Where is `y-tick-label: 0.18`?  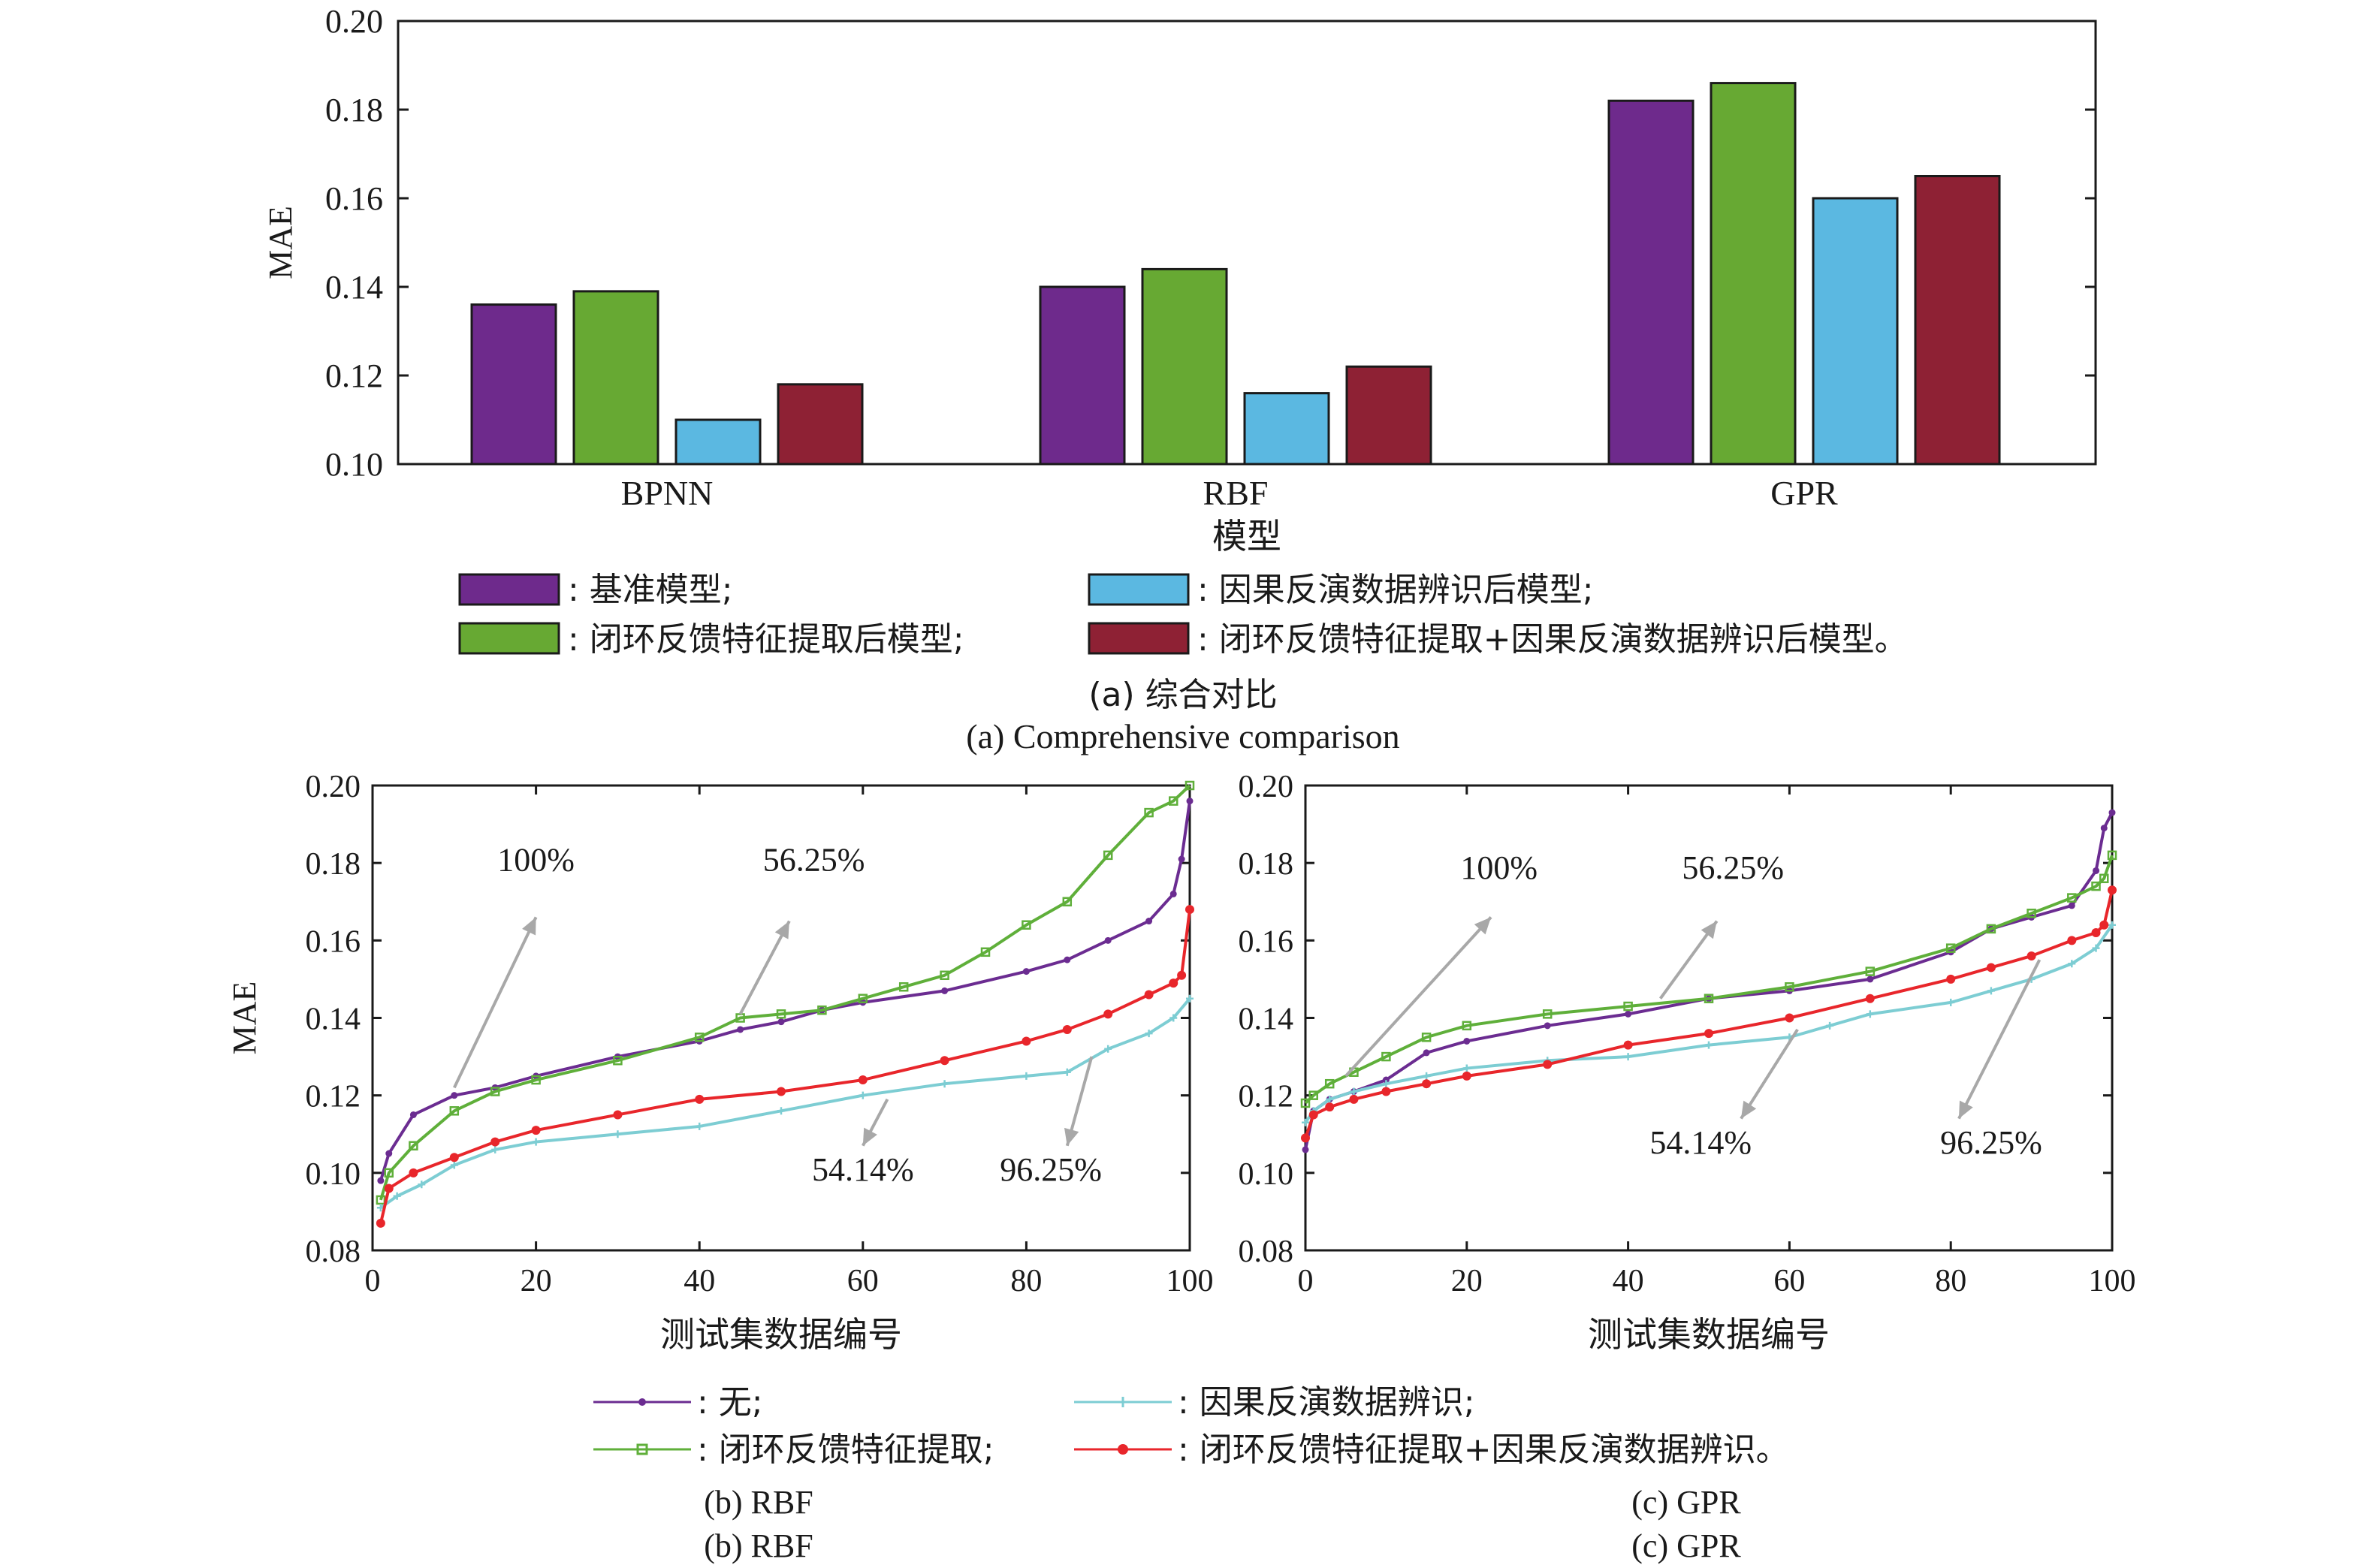 y-tick-label: 0.18 is located at coordinates (354, 110).